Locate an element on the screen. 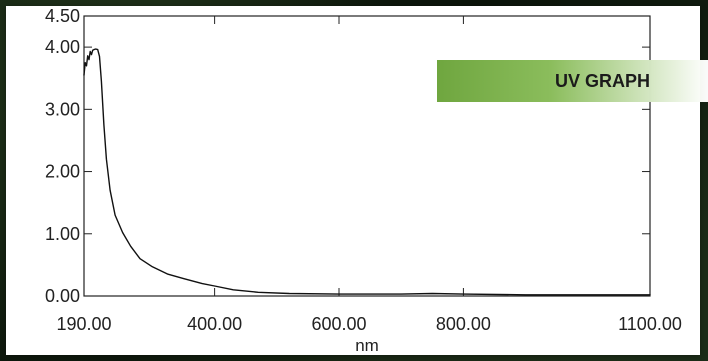 This screenshot has height=361, width=708. x-tick-label: 1100.00 is located at coordinates (650, 324).